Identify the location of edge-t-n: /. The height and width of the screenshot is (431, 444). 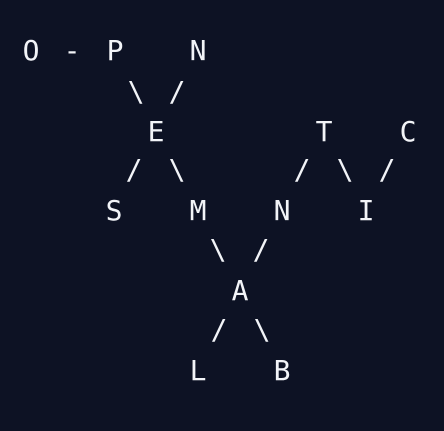
(302, 169).